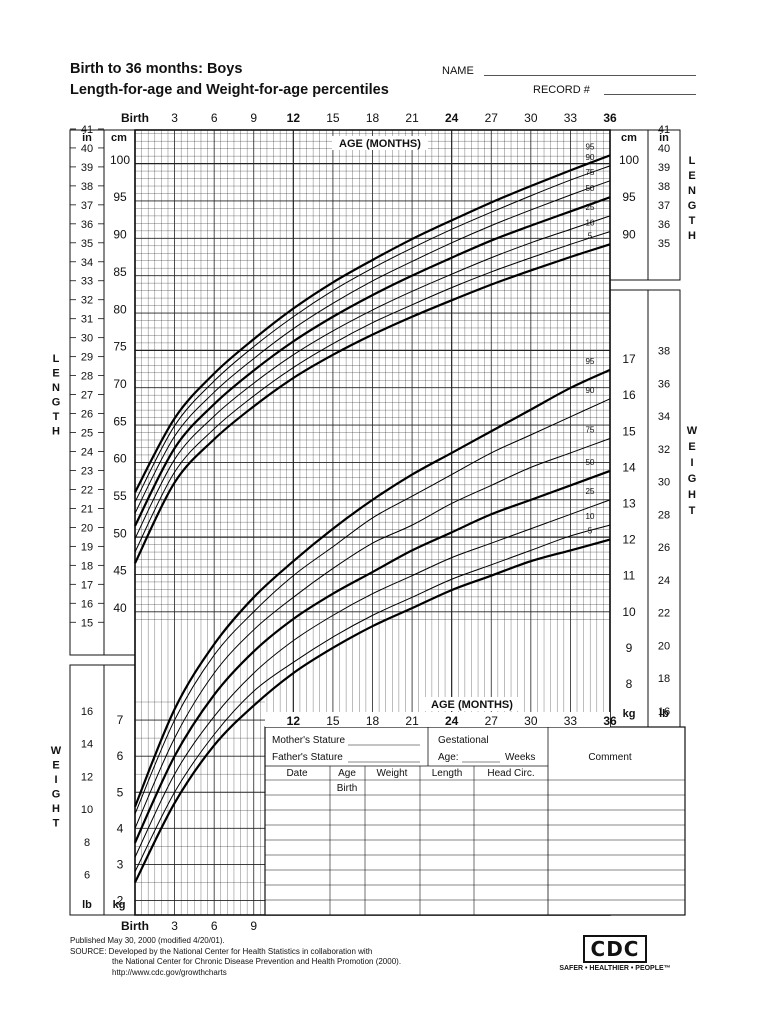 Image resolution: width=768 pixels, height=1024 pixels. Describe the element at coordinates (590, 172) in the screenshot. I see `length-percentile-label: 75` at that location.